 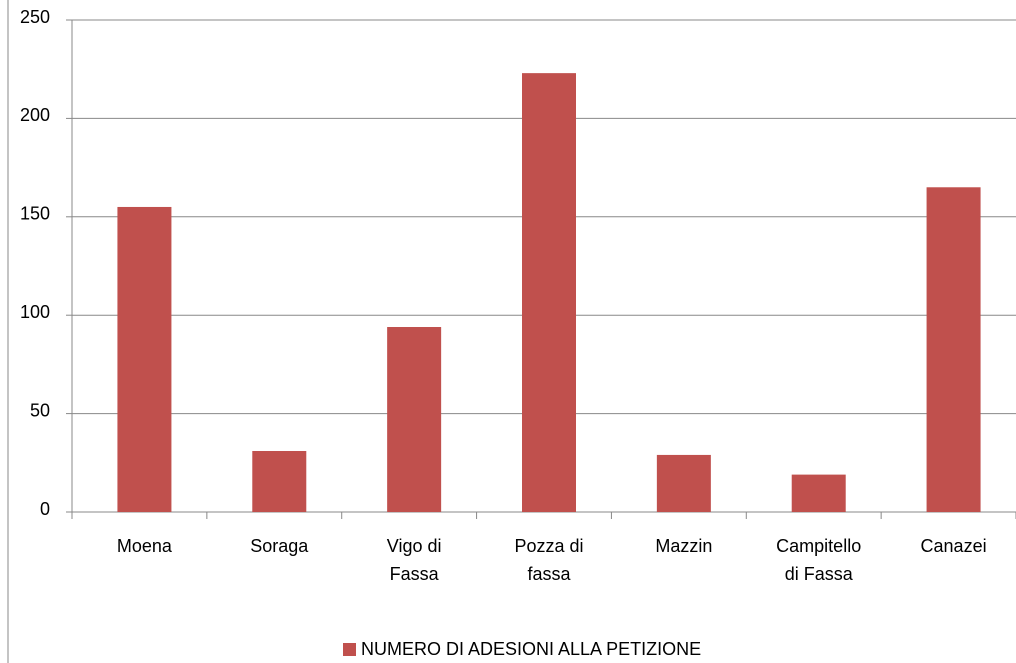 I want to click on y-tick-label: 150, so click(x=35, y=214).